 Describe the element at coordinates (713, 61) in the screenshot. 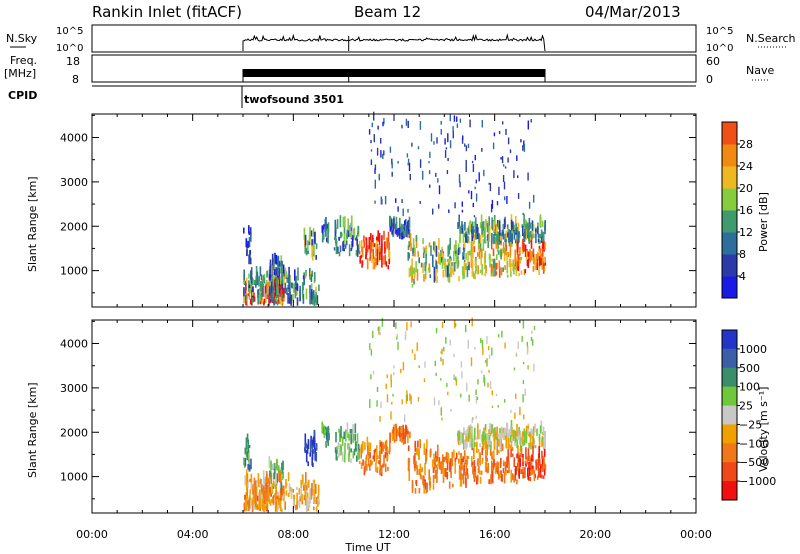

I see `nave-tick-top: 60` at that location.